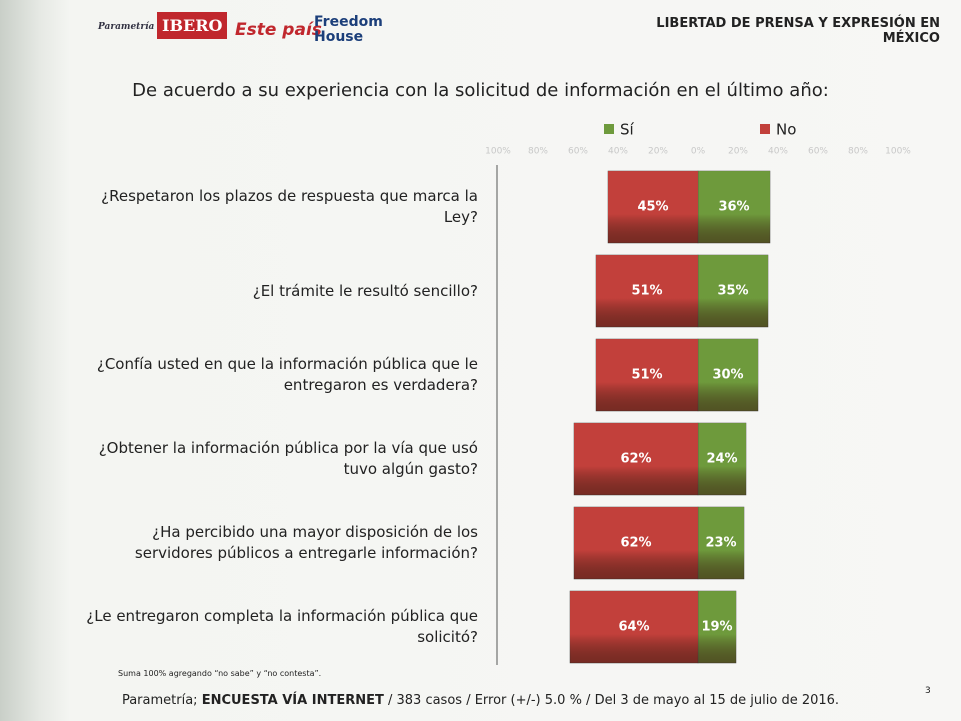  I want to click on value-label: 64%, so click(633, 627).